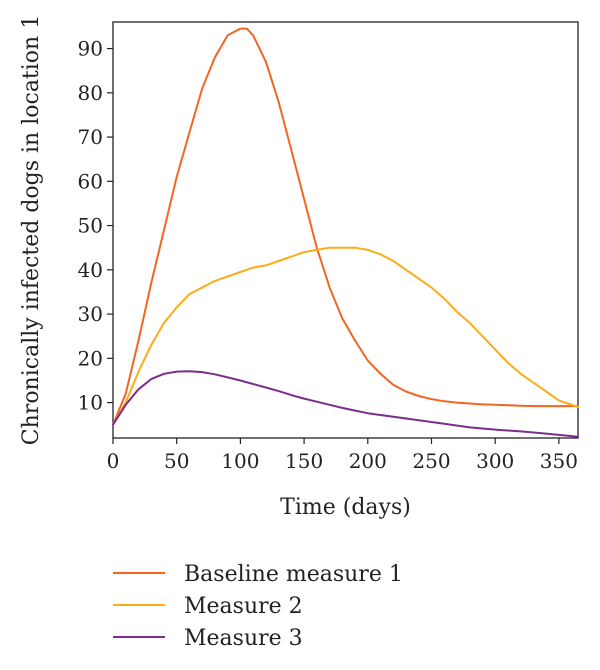 This screenshot has height=670, width=600. Describe the element at coordinates (559, 461) in the screenshot. I see `x-tick-label: 350` at that location.